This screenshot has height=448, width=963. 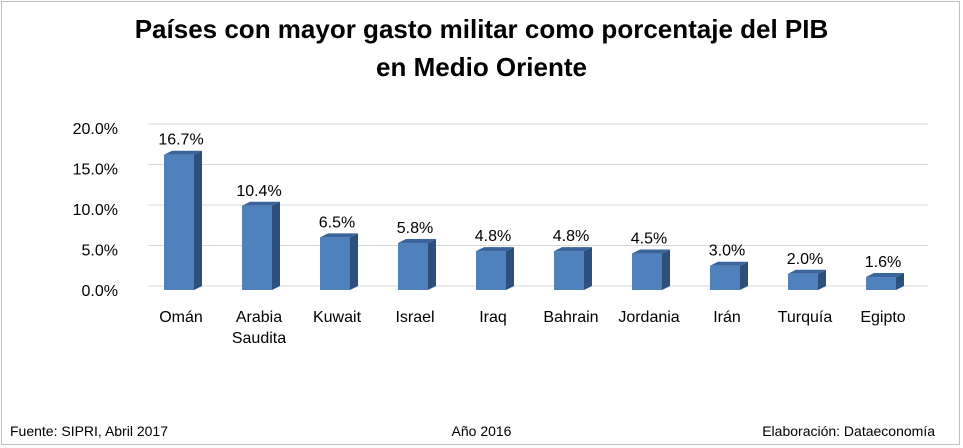 I want to click on x-tick-label: Kuwait, so click(x=337, y=317).